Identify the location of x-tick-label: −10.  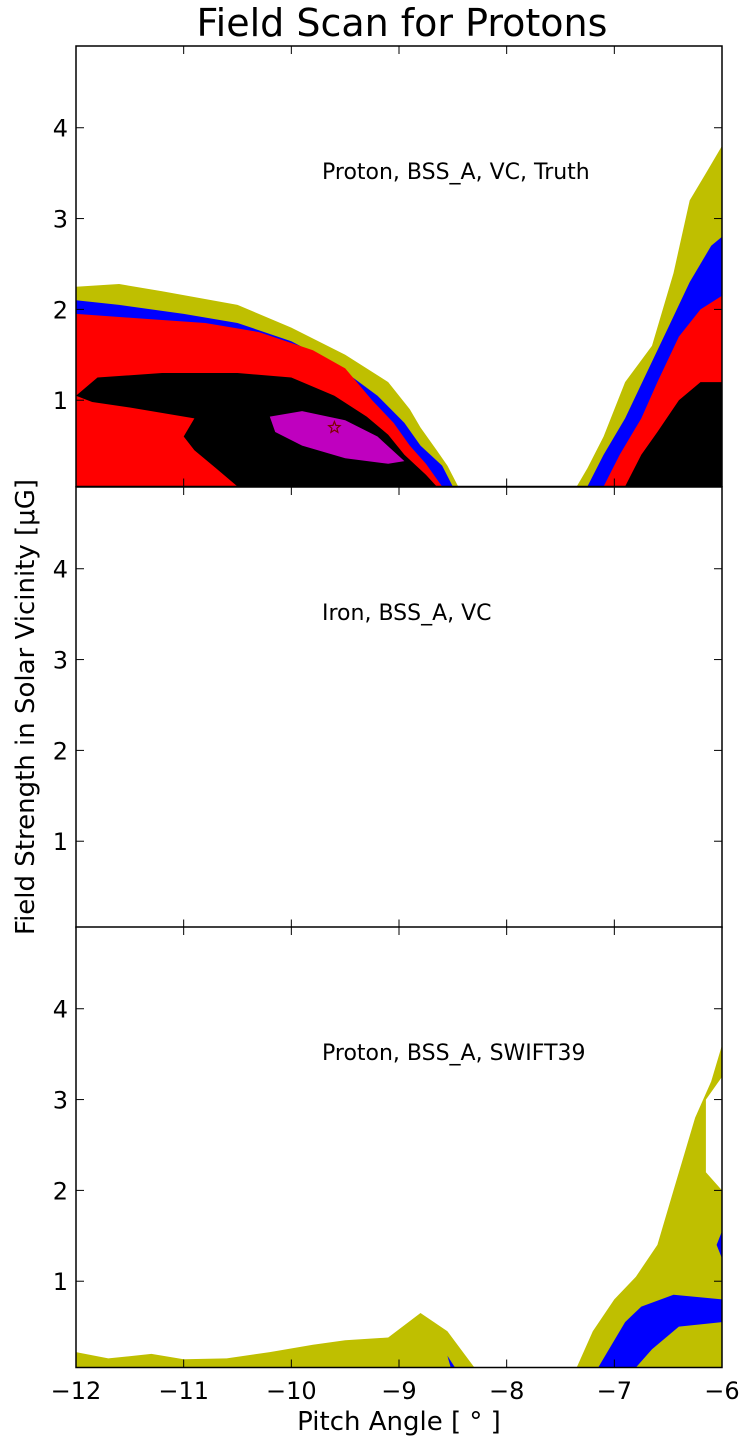
(291, 1391).